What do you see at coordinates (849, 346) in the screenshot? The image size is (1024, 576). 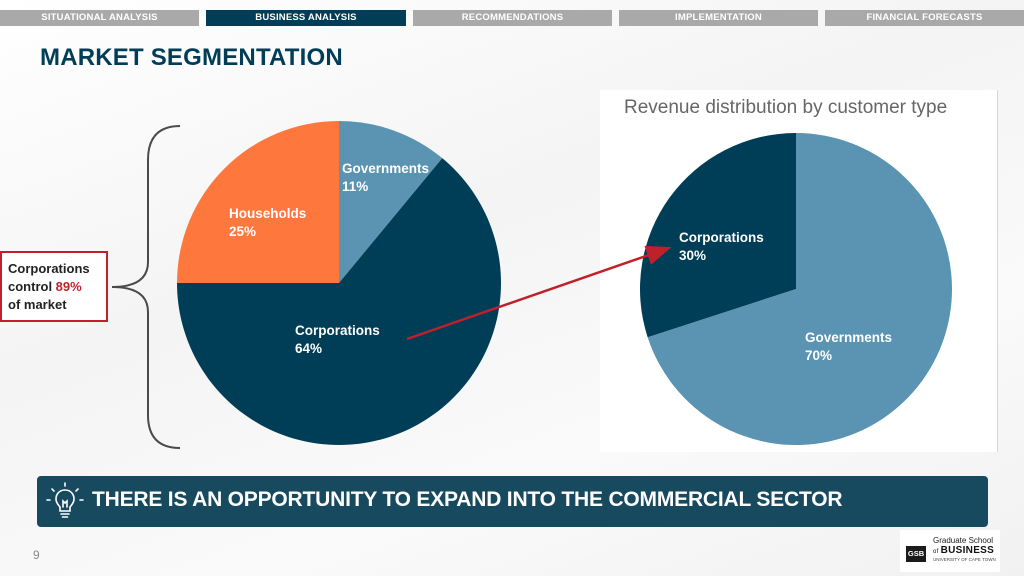 I see `slice-label-governments-revenue: Governments 70%` at bounding box center [849, 346].